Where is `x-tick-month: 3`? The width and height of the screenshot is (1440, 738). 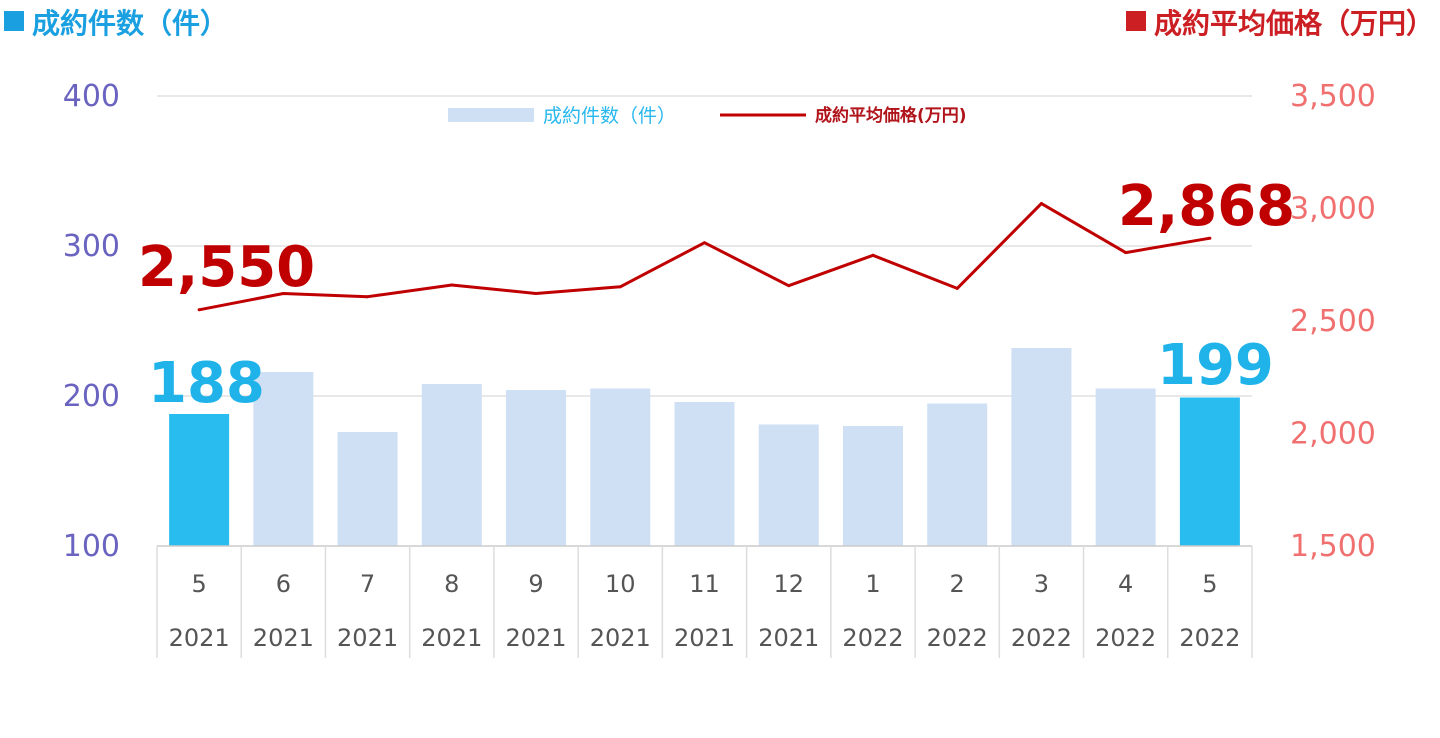
x-tick-month: 3 is located at coordinates (1041, 584).